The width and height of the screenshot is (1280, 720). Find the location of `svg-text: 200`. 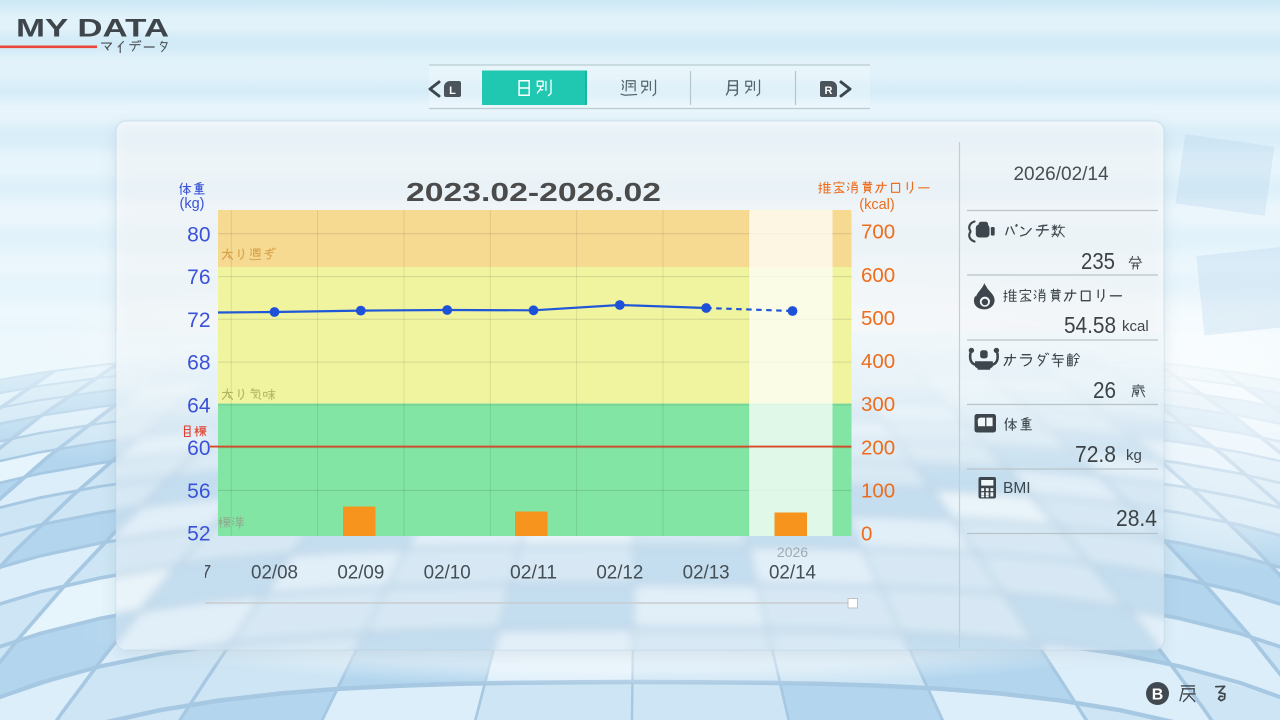

svg-text: 200 is located at coordinates (878, 447).